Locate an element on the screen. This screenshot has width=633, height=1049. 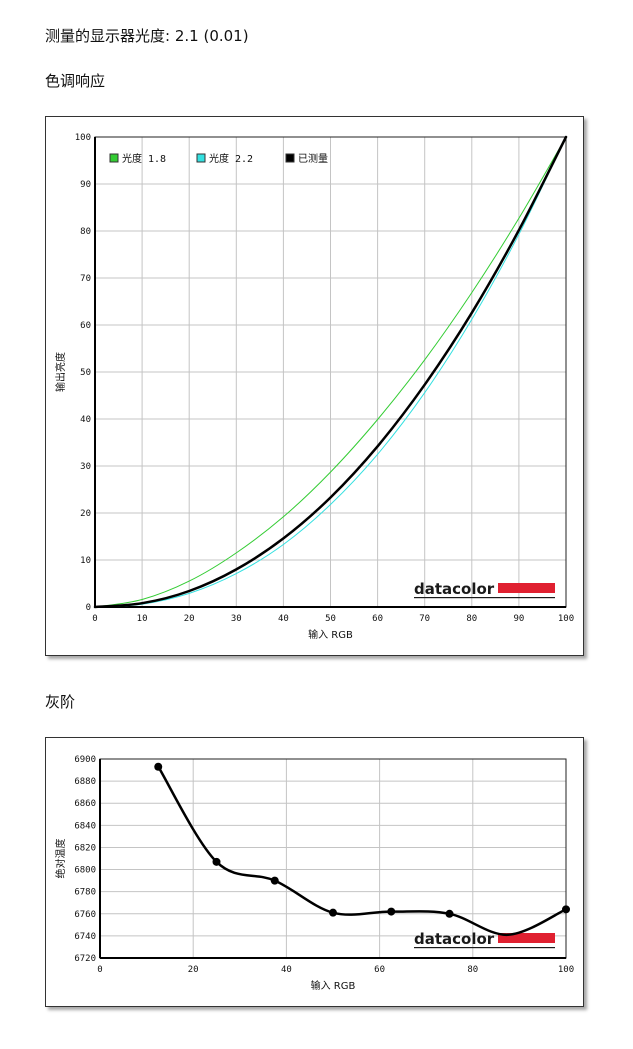
y-axis-label: 绝对温度 is located at coordinates (60, 859).